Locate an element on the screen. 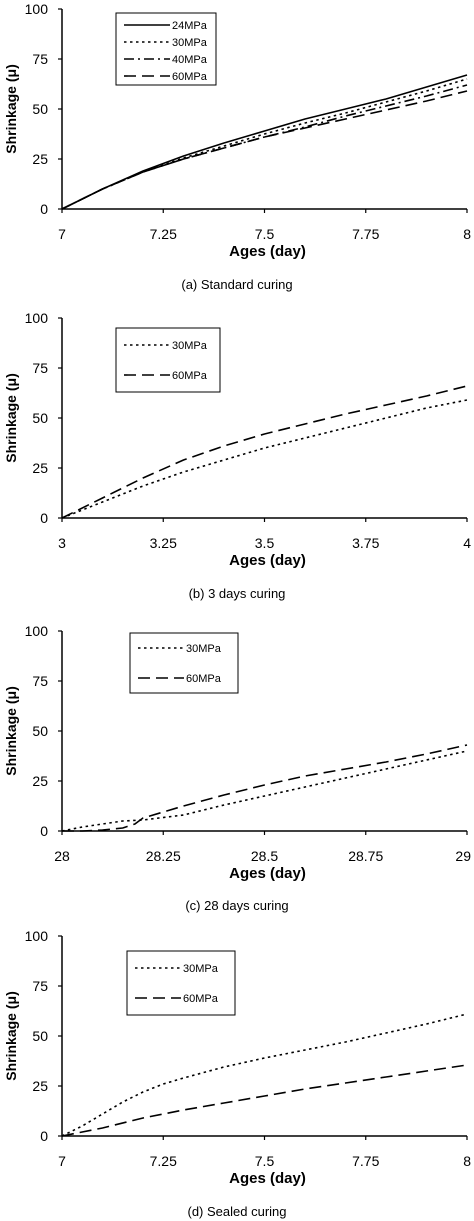 The height and width of the screenshot is (1221, 474). x-tick-label: 28 is located at coordinates (62, 856).